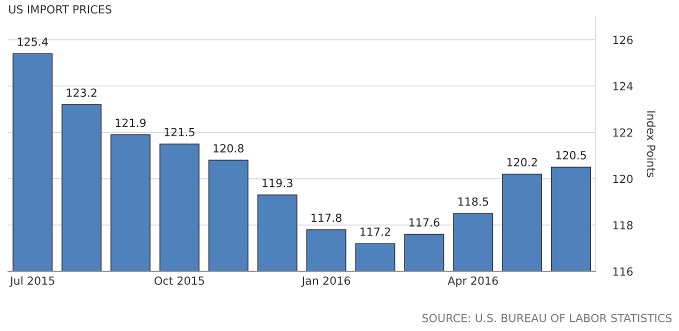 This screenshot has height=331, width=679. Describe the element at coordinates (60, 9) in the screenshot. I see `chart-title: US IMPORT PRICES` at that location.